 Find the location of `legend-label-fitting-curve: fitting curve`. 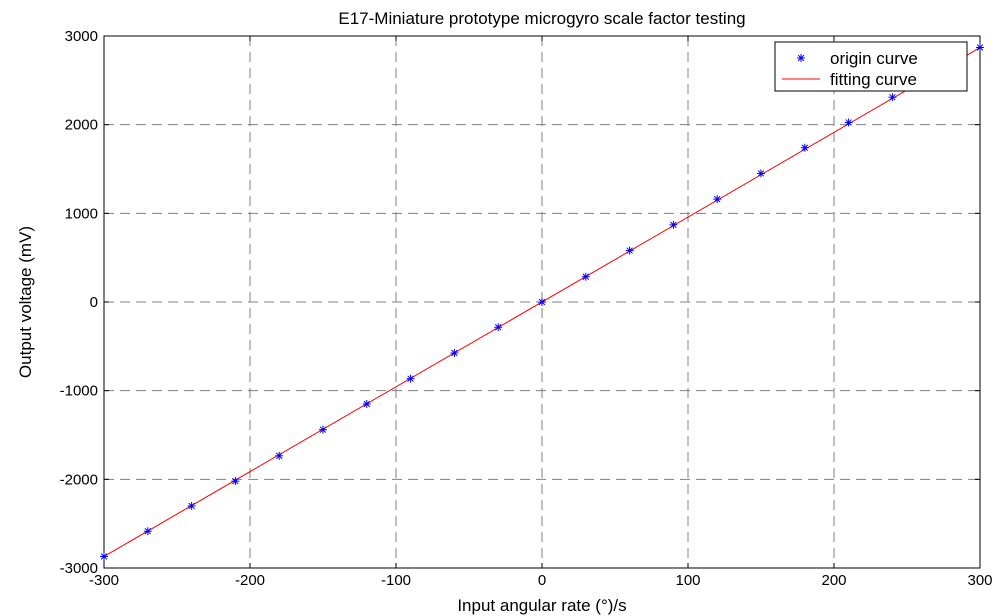

legend-label-fitting-curve: fitting curve is located at coordinates (873, 79).